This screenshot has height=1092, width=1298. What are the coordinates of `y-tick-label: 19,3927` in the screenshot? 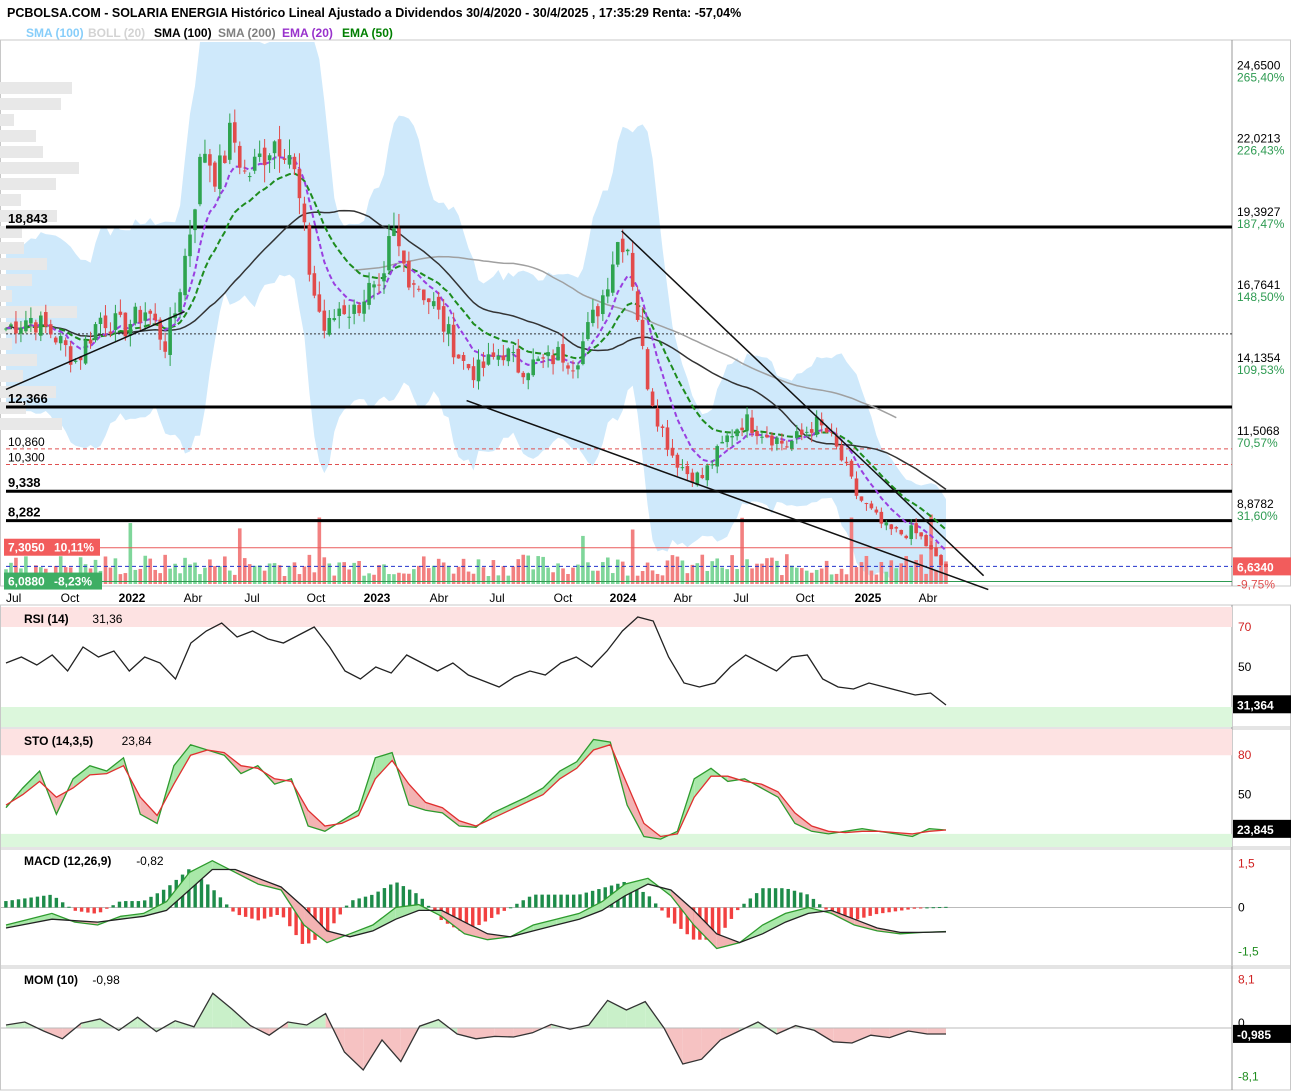 It's located at (1259, 212).